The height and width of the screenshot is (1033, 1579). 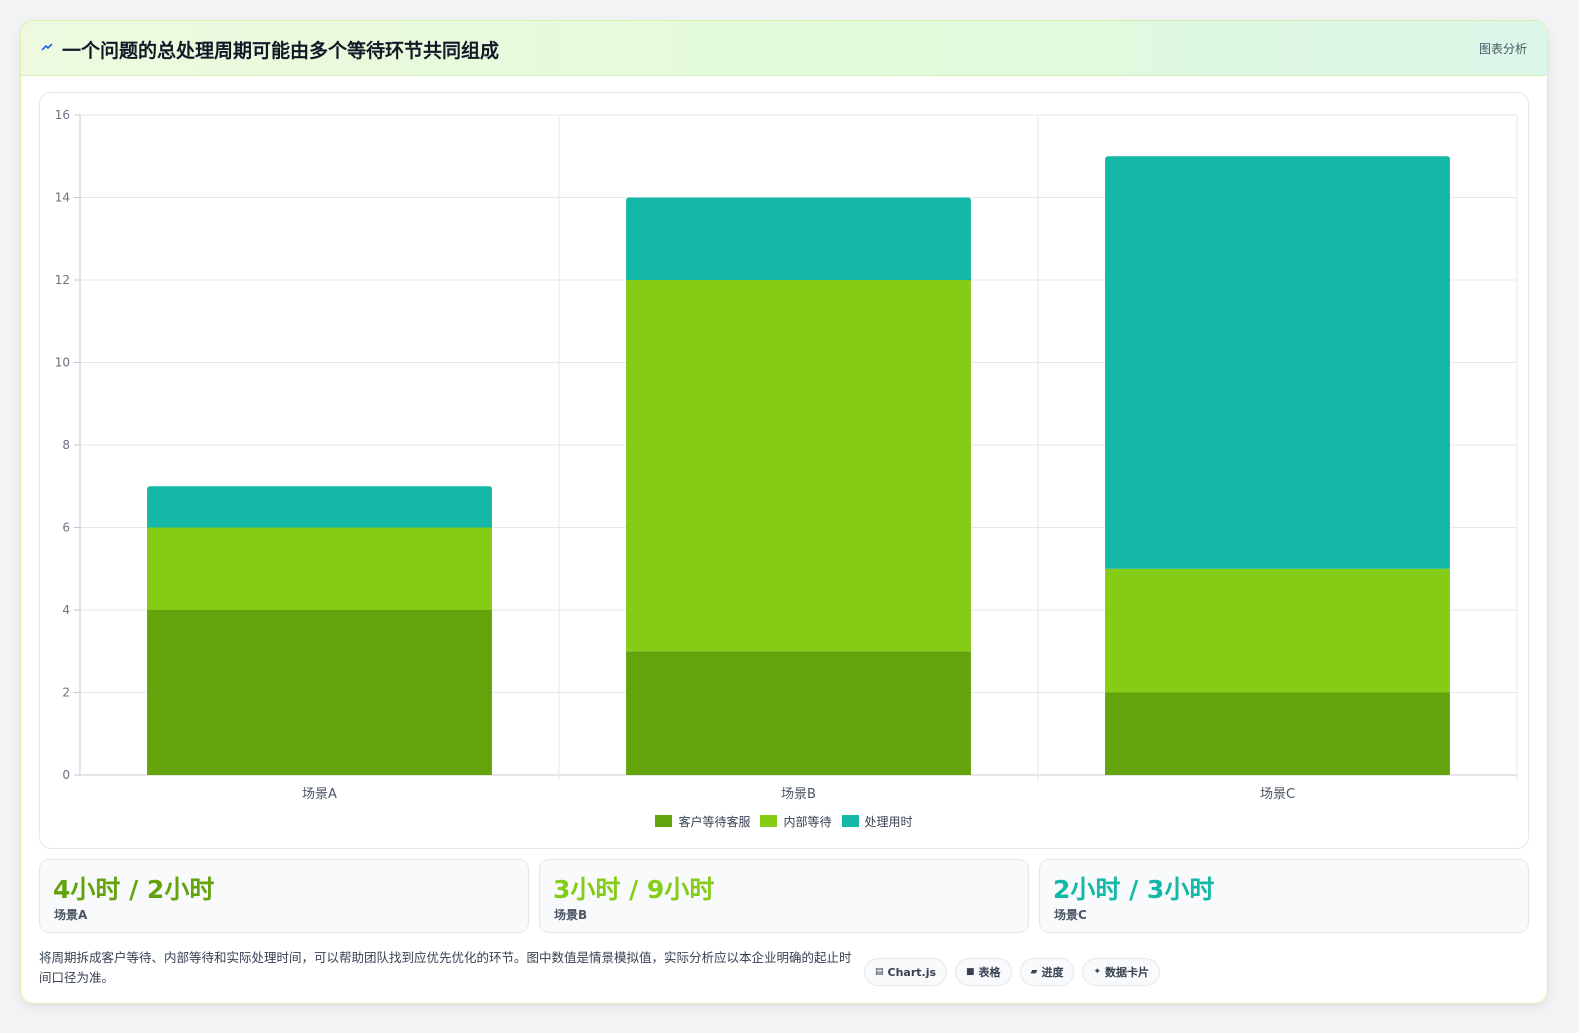 I want to click on tech-badge: ✦ 数据卡片, so click(x=1121, y=972).